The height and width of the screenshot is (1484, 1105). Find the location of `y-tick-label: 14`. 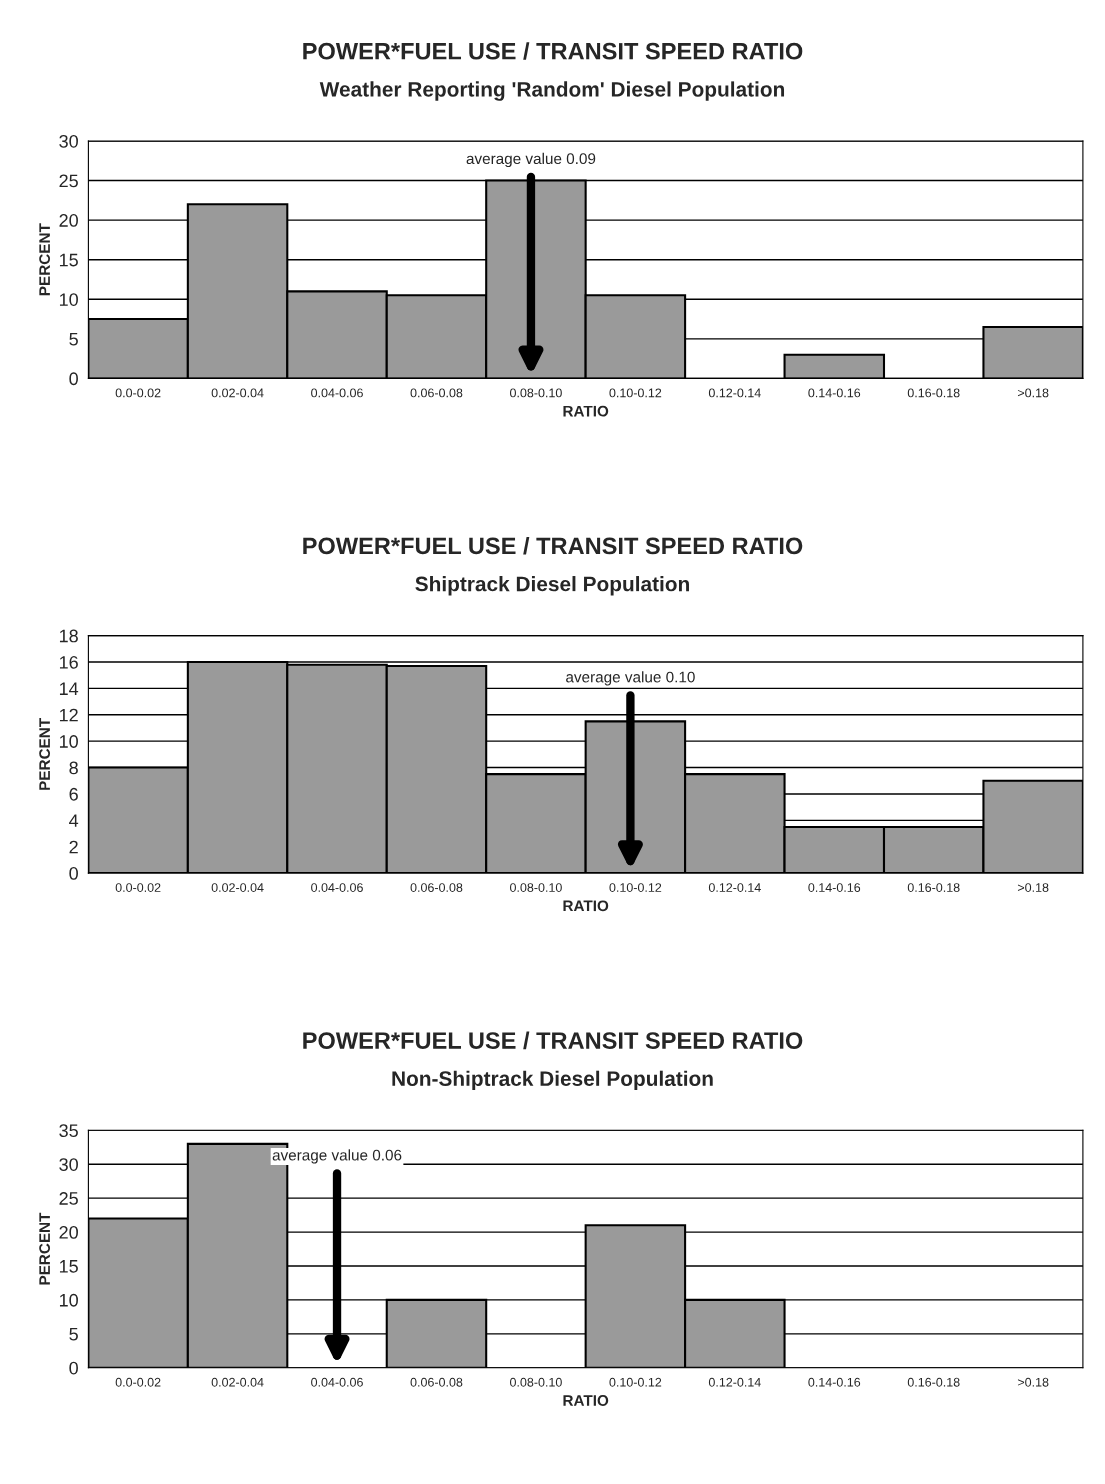

y-tick-label: 14 is located at coordinates (69, 688).